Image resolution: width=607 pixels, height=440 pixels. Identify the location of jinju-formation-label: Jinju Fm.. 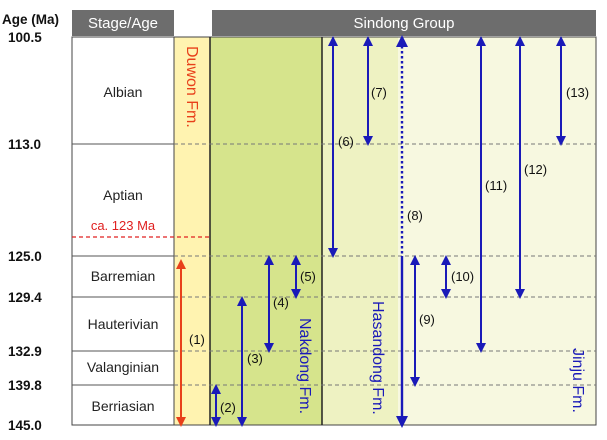
(577, 380).